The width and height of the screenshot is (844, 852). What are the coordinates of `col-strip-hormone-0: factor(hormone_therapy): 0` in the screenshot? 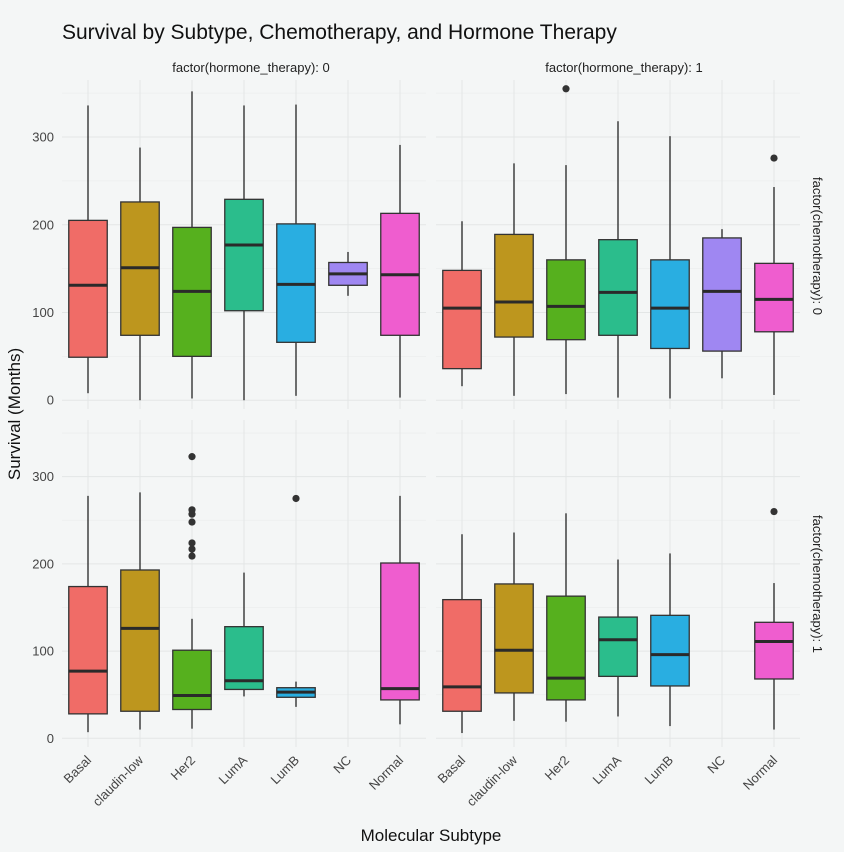 It's located at (251, 67).